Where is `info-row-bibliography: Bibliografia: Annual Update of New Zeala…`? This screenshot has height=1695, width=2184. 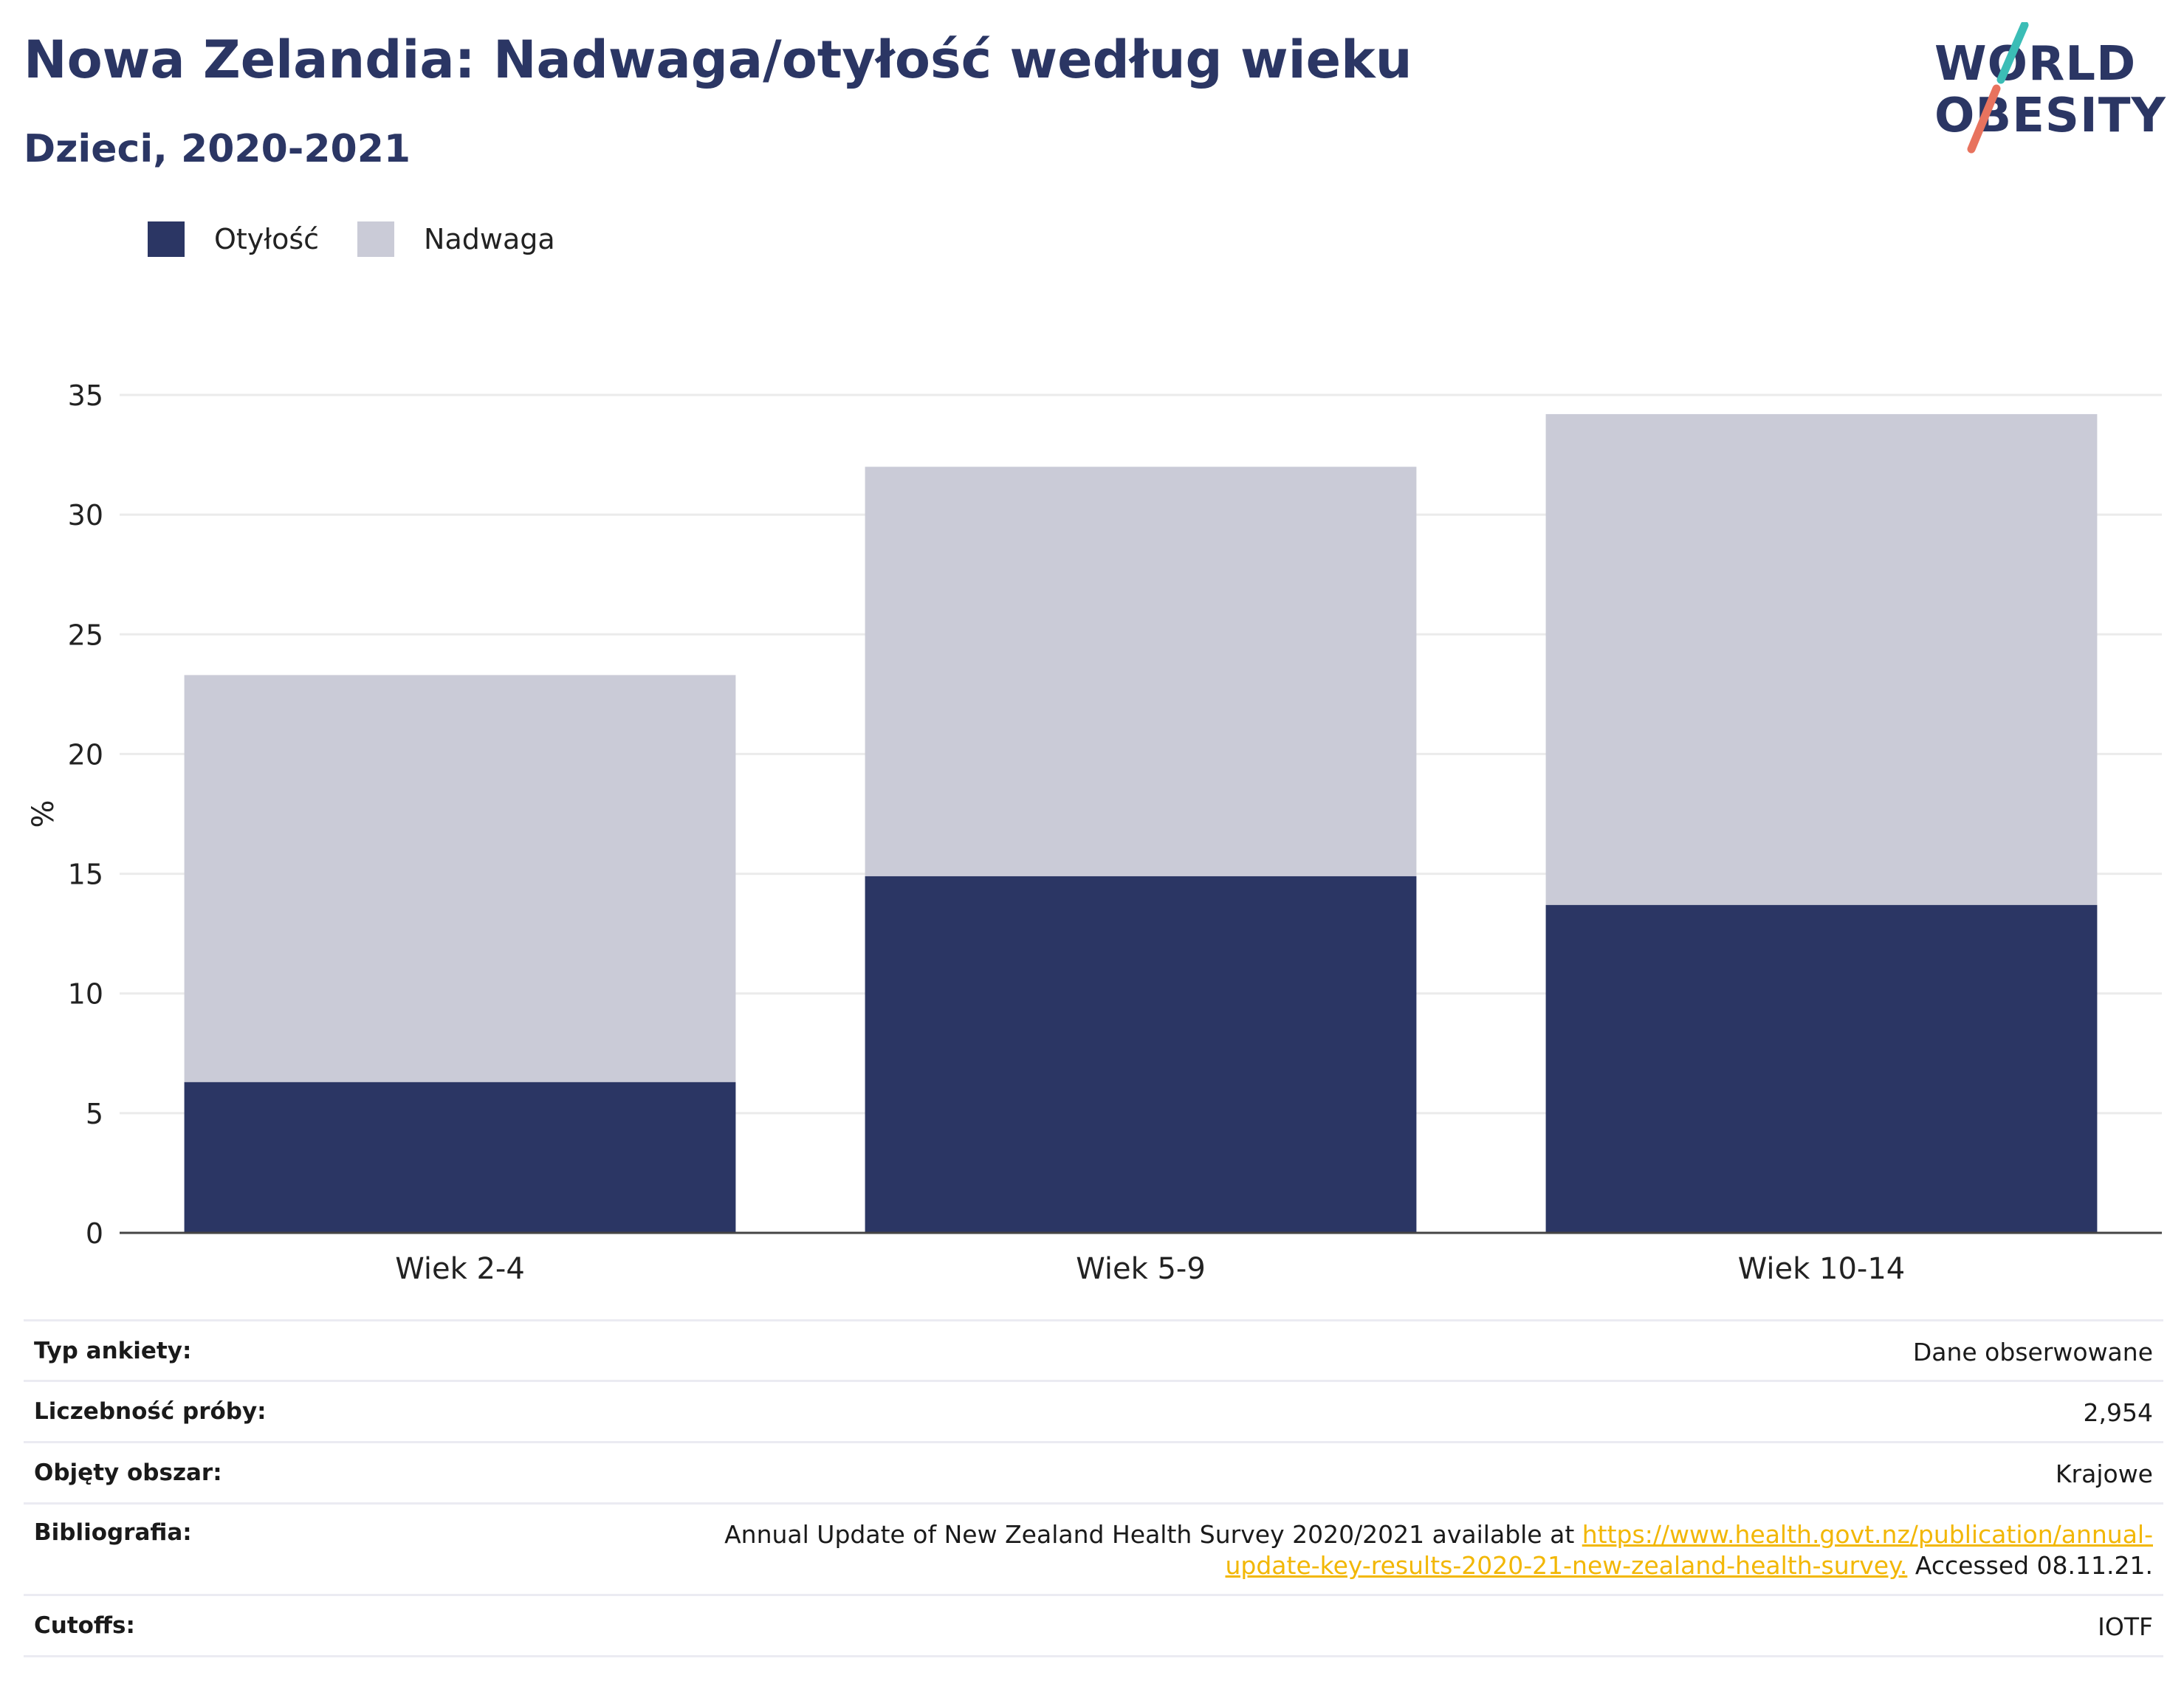
info-row-bibliography: Bibliografia: Annual Update of New Zeala… is located at coordinates (1093, 1551).